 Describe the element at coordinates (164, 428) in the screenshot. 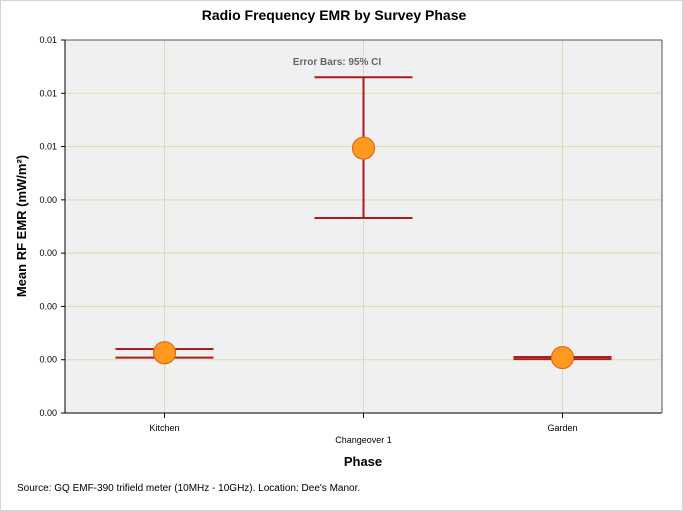

I see `x-tick-label: Kitchen` at that location.